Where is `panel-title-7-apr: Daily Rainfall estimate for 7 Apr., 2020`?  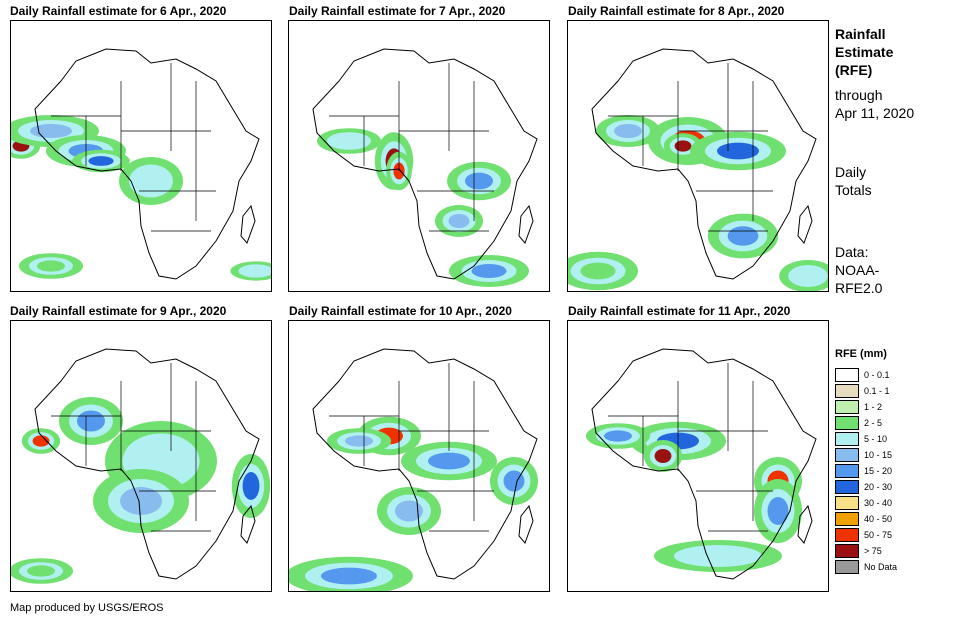
panel-title-7-apr: Daily Rainfall estimate for 7 Apr., 2020 is located at coordinates (397, 11).